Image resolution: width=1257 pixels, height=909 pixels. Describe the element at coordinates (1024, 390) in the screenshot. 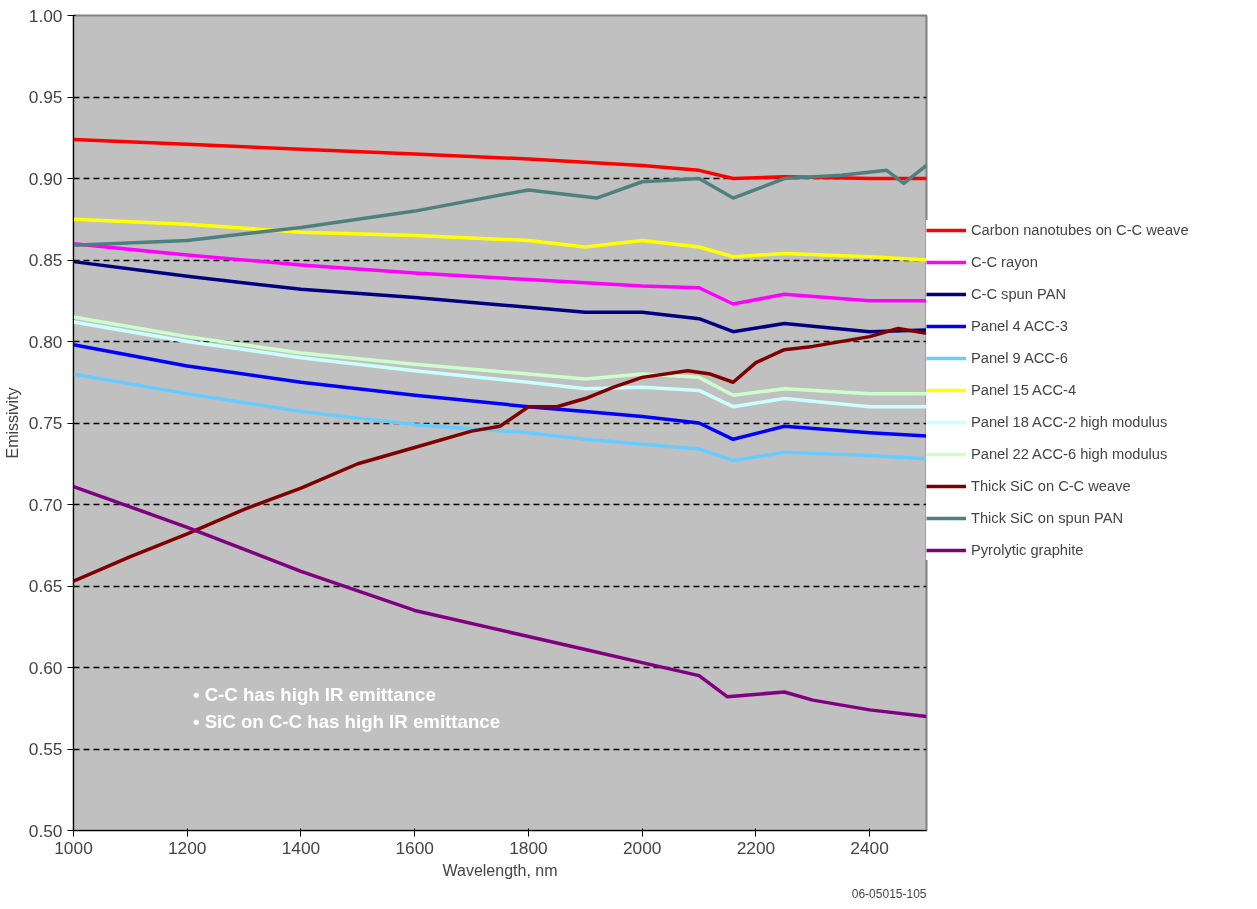

I see `legend-label: Panel 15 ACC-4` at that location.